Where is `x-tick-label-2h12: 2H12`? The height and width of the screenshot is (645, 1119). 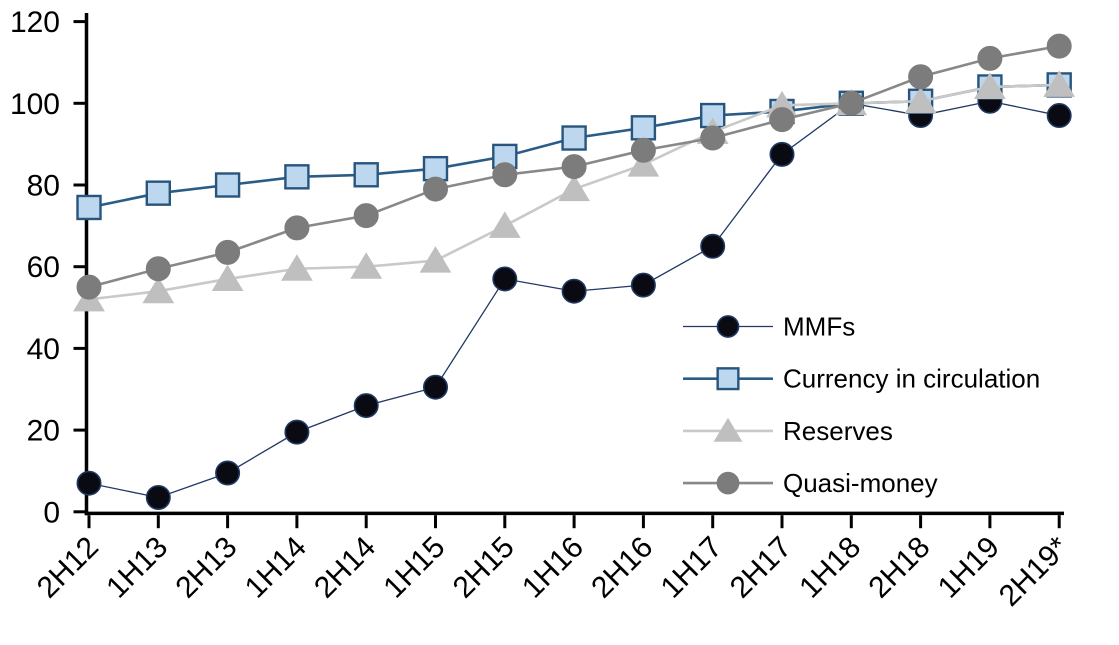
x-tick-label-2h12: 2H12 is located at coordinates (68, 568).